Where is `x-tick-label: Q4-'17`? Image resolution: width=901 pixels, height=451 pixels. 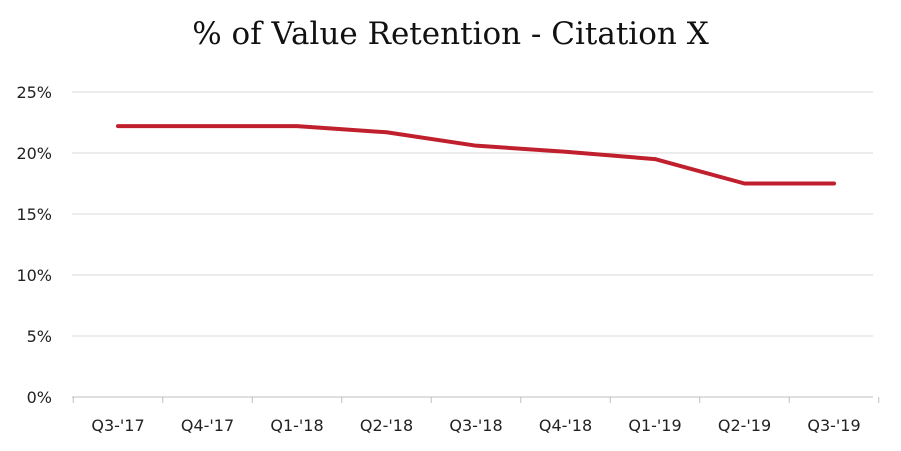
x-tick-label: Q4-'17 is located at coordinates (207, 425).